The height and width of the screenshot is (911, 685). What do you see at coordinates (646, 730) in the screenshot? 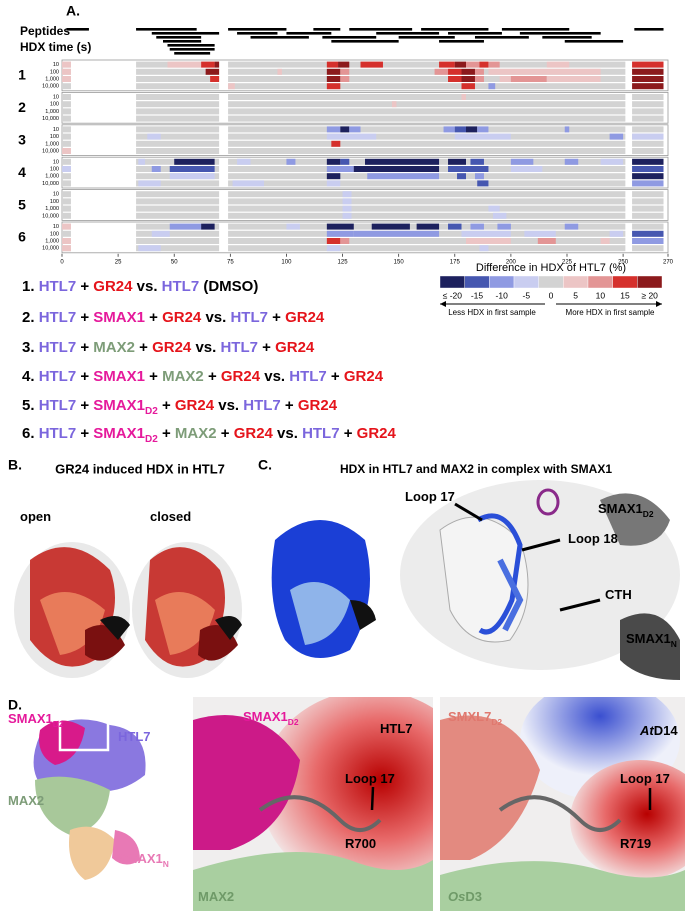
I see `label-prefix: At` at bounding box center [646, 730].